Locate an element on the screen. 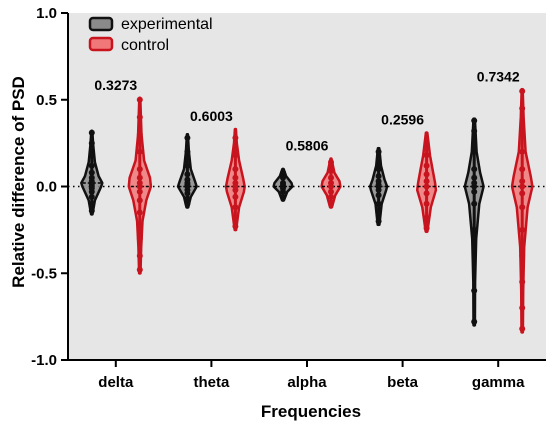  legend-label-control: control is located at coordinates (145, 45).